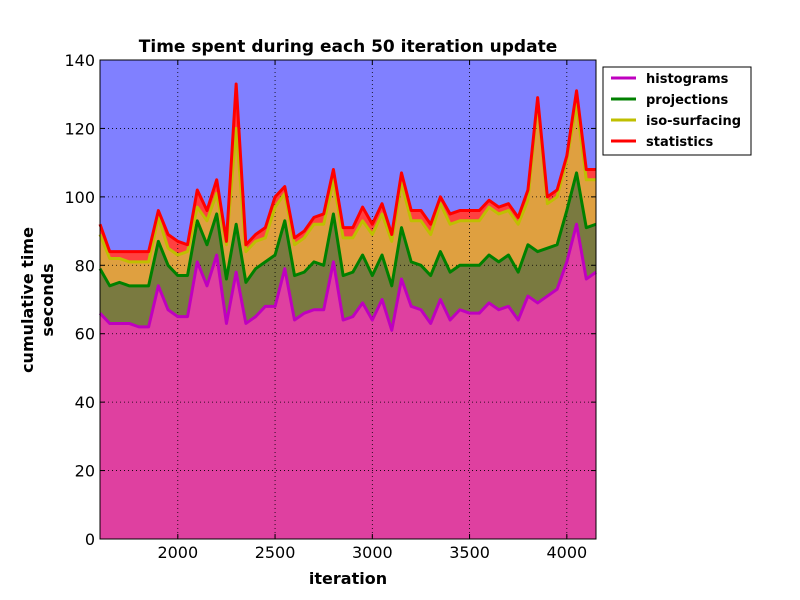 The image size is (800, 600). I want to click on y-axis-label-line-2: seconds, so click(47, 299).